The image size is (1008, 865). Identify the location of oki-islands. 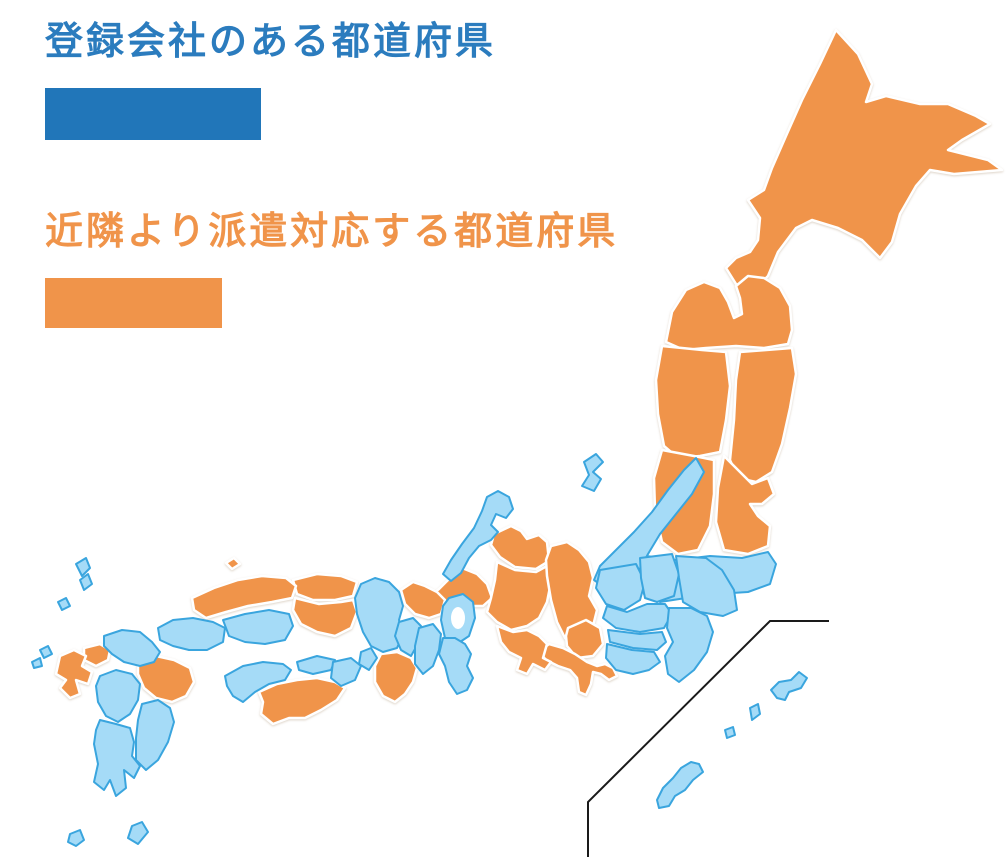
(233, 563).